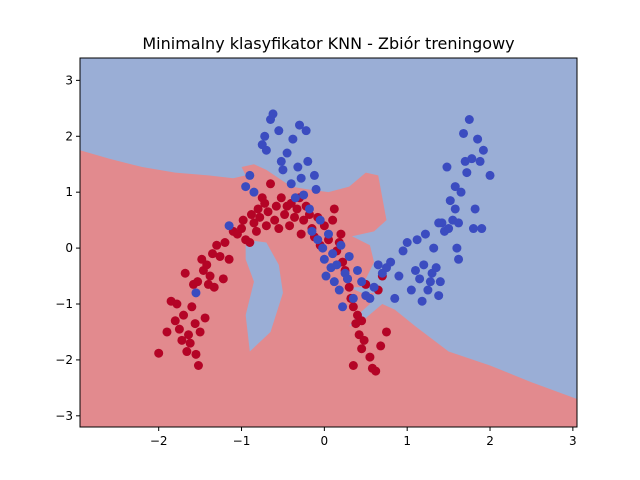 Image resolution: width=640 pixels, height=480 pixels. Describe the element at coordinates (242, 441) in the screenshot. I see `x-tick-label: −1` at that location.